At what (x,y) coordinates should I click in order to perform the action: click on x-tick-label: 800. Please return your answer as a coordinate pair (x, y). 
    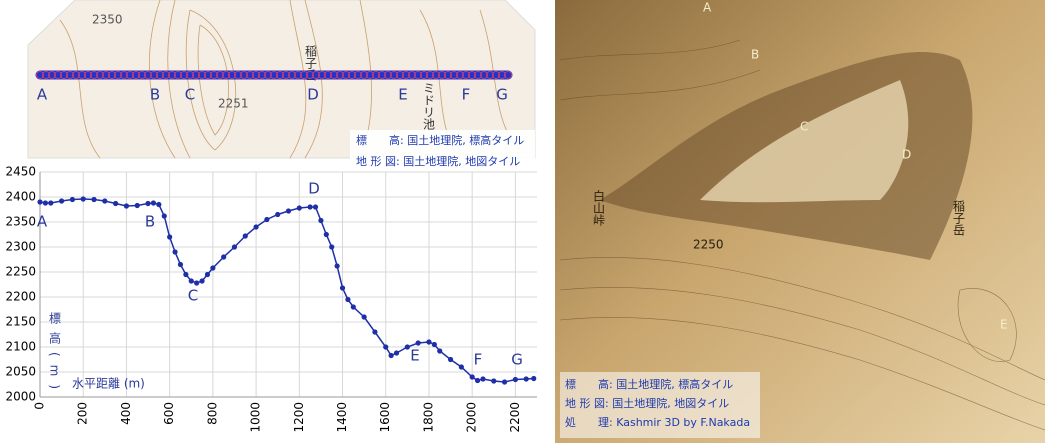
    Looking at the image, I should click on (212, 413).